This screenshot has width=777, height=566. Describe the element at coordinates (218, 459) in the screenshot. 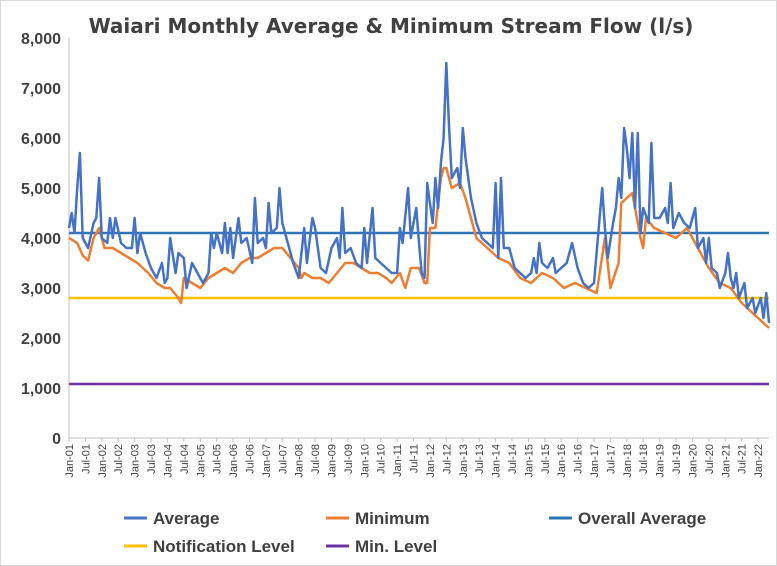

I see `x-tick-label: Jul-05` at that location.